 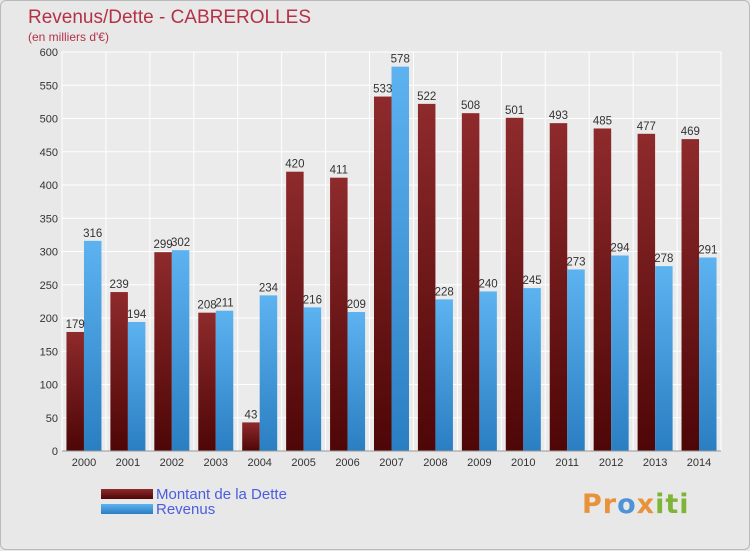 What do you see at coordinates (92, 234) in the screenshot?
I see `data-label-revenue: 316` at bounding box center [92, 234].